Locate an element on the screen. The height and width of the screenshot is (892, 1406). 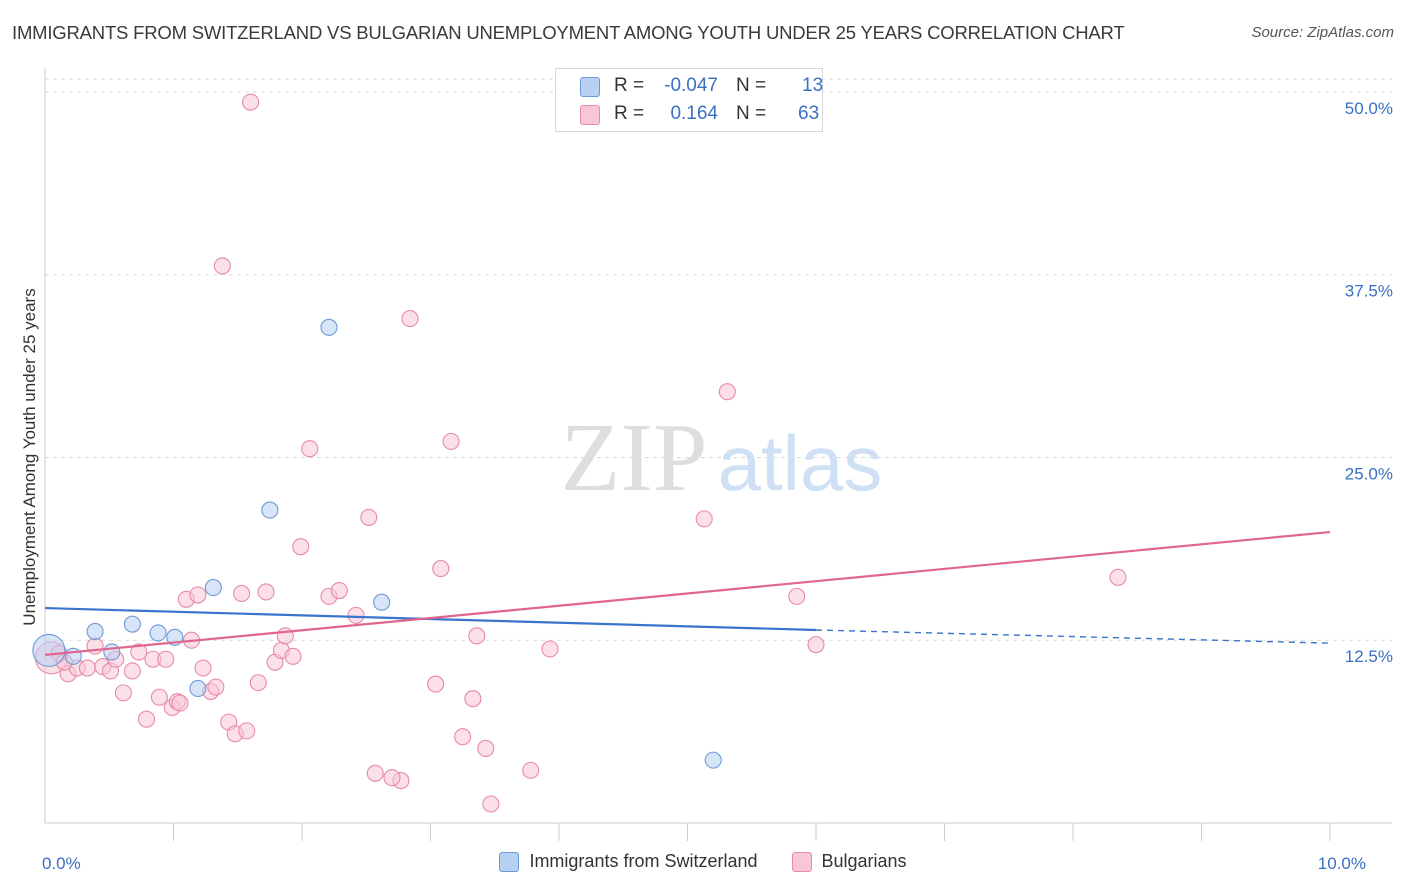
trend-lines is located at coordinates (687, 593).